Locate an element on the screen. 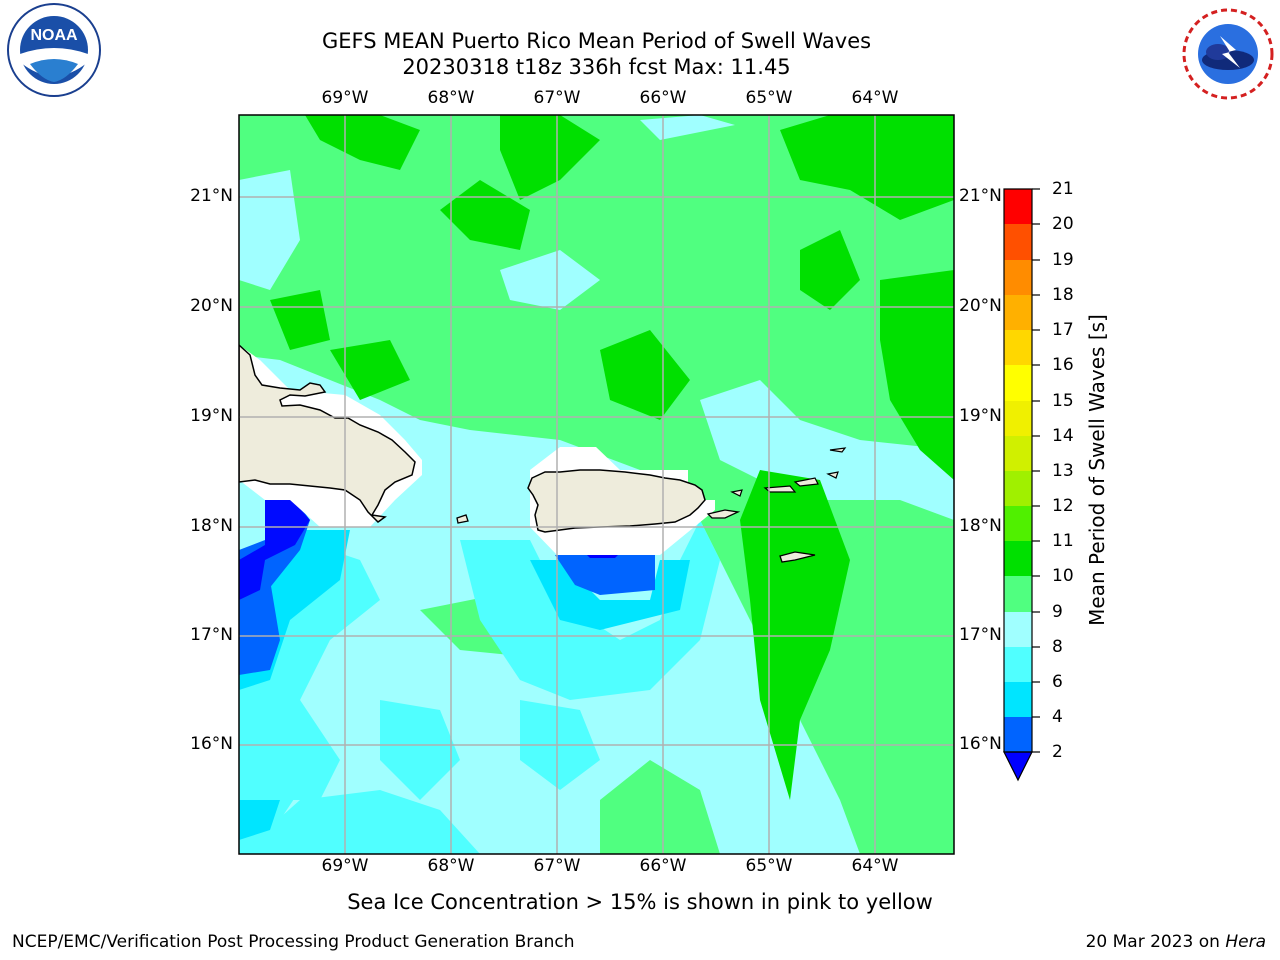 Image resolution: width=1280 pixels, height=960 pixels. lat-label-right: 16°N is located at coordinates (980, 744).